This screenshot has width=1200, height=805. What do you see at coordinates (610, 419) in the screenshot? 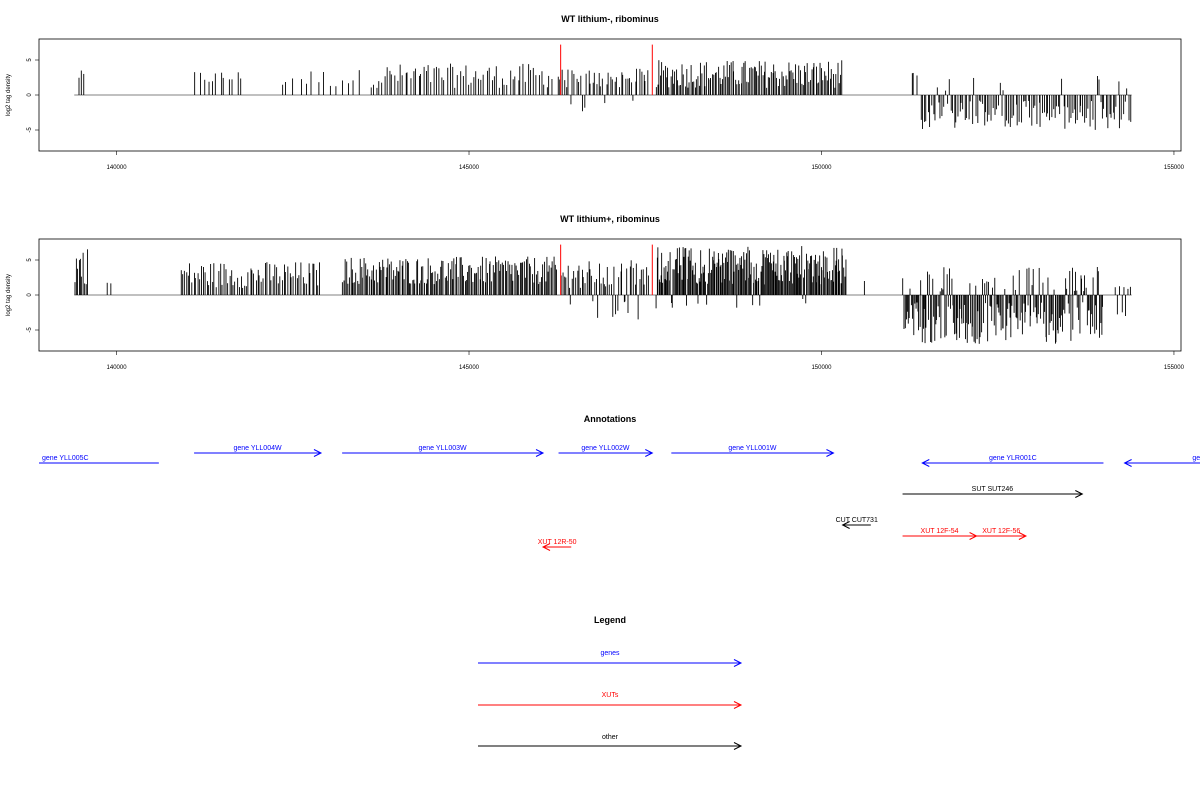
I see `annotations-title: Annotations` at bounding box center [610, 419].